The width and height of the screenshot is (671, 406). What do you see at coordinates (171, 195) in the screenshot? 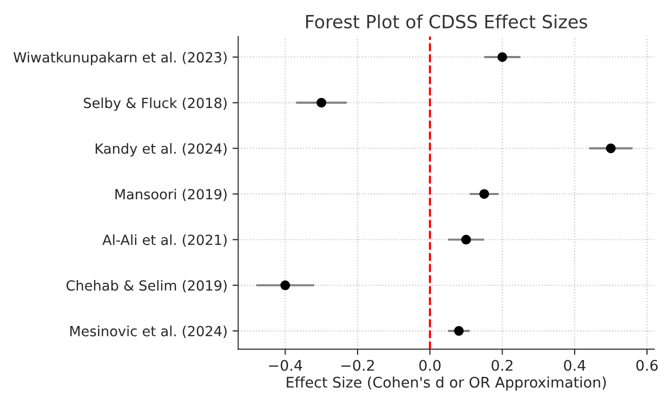
I see `y-tick-label: Mansoori (2019)` at bounding box center [171, 195].